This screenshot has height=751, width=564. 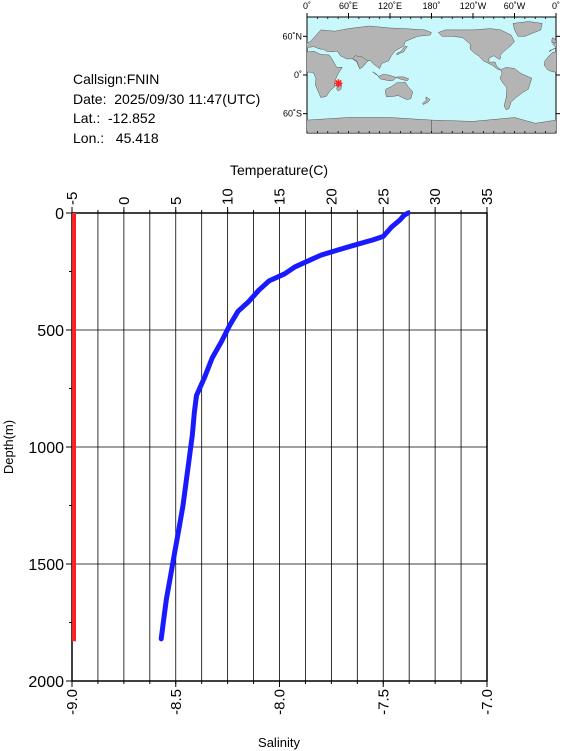 What do you see at coordinates (360, 62) in the screenshot?
I see `land-arabia-india` at bounding box center [360, 62].